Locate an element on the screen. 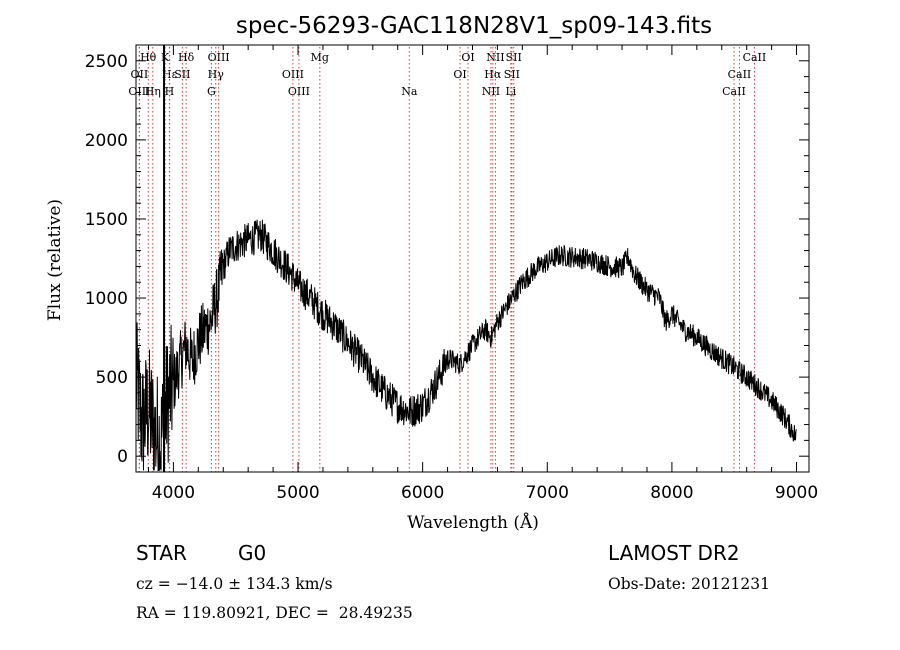  redshift-cz: cz = −14.0 ± 134.3 km/s is located at coordinates (234, 584).